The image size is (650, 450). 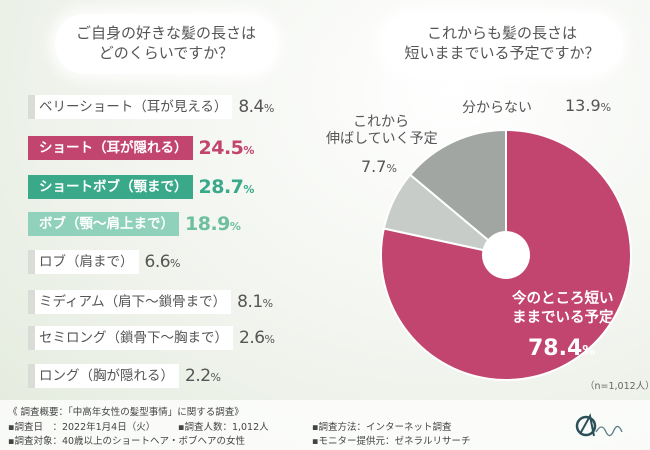 I want to click on bar-question-line-2: どのくらいですか？, so click(x=166, y=53).